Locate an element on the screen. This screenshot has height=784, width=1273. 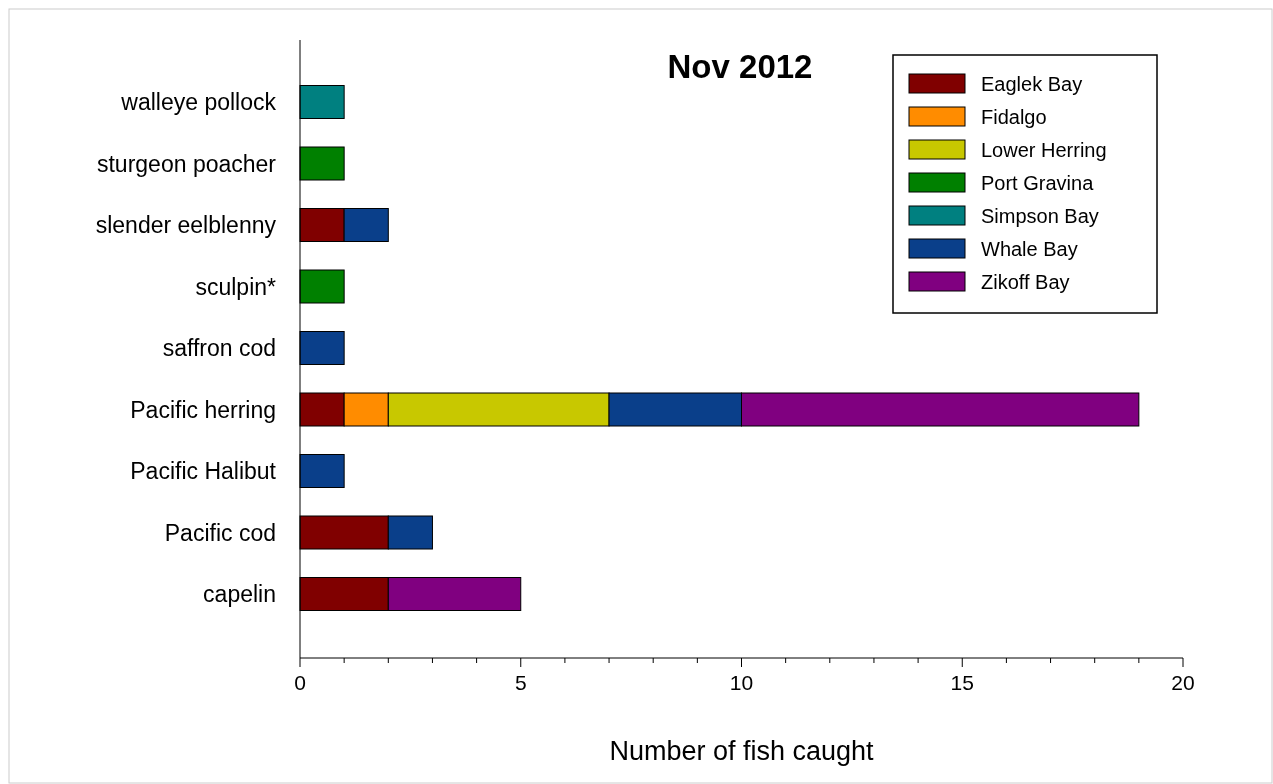
legend-label: Eaglek Bay is located at coordinates (1032, 84).